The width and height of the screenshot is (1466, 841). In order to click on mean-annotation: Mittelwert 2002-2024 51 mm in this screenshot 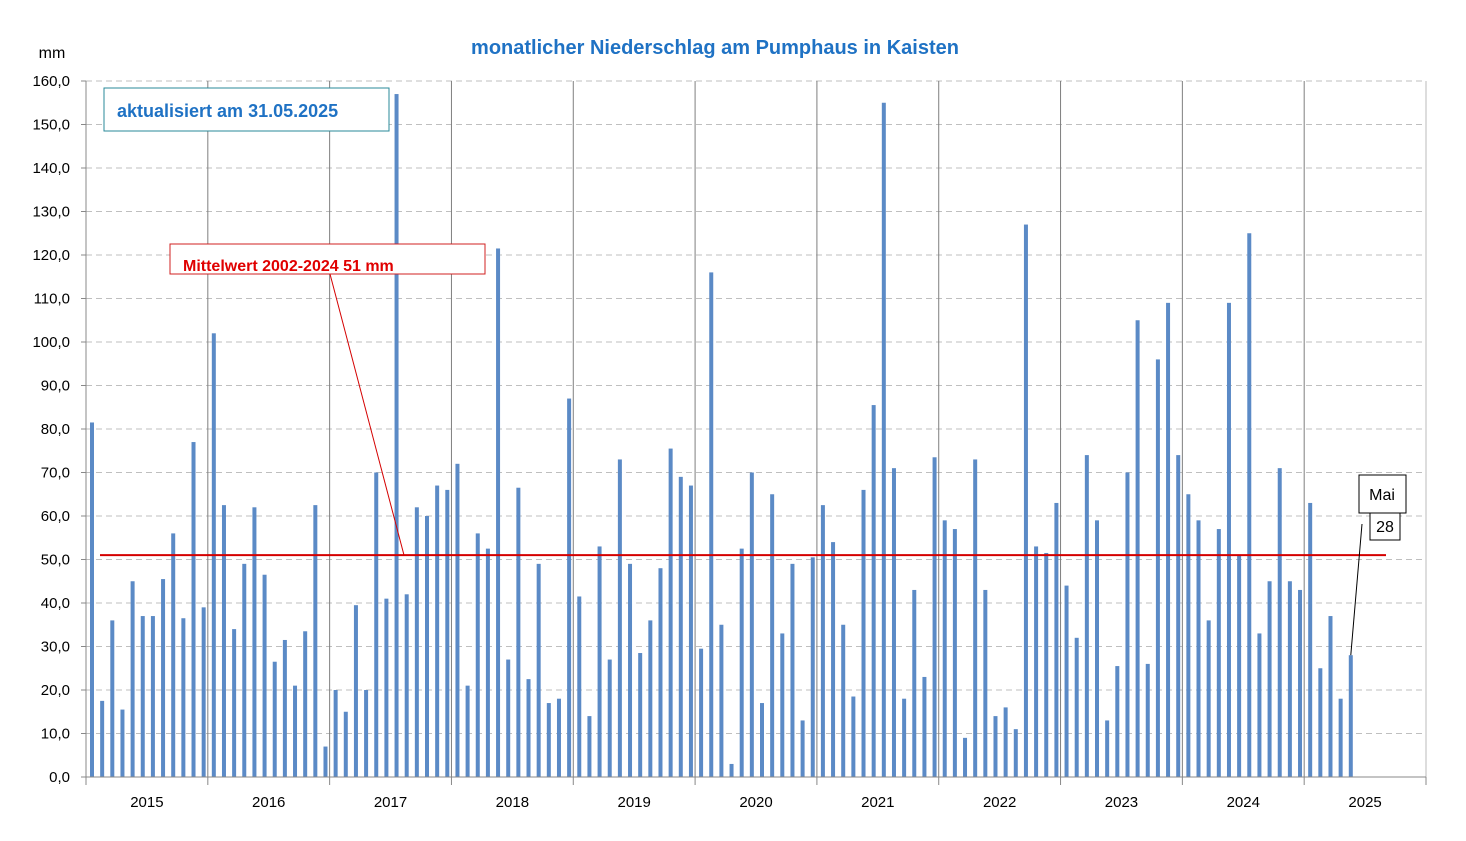, I will do `click(327, 259)`.